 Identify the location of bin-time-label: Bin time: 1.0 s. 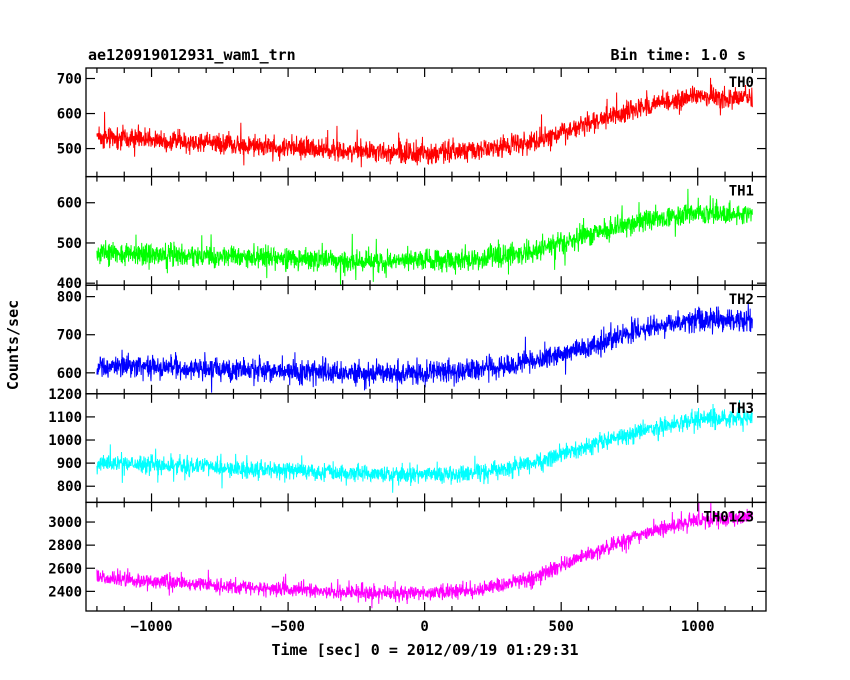
(678, 55).